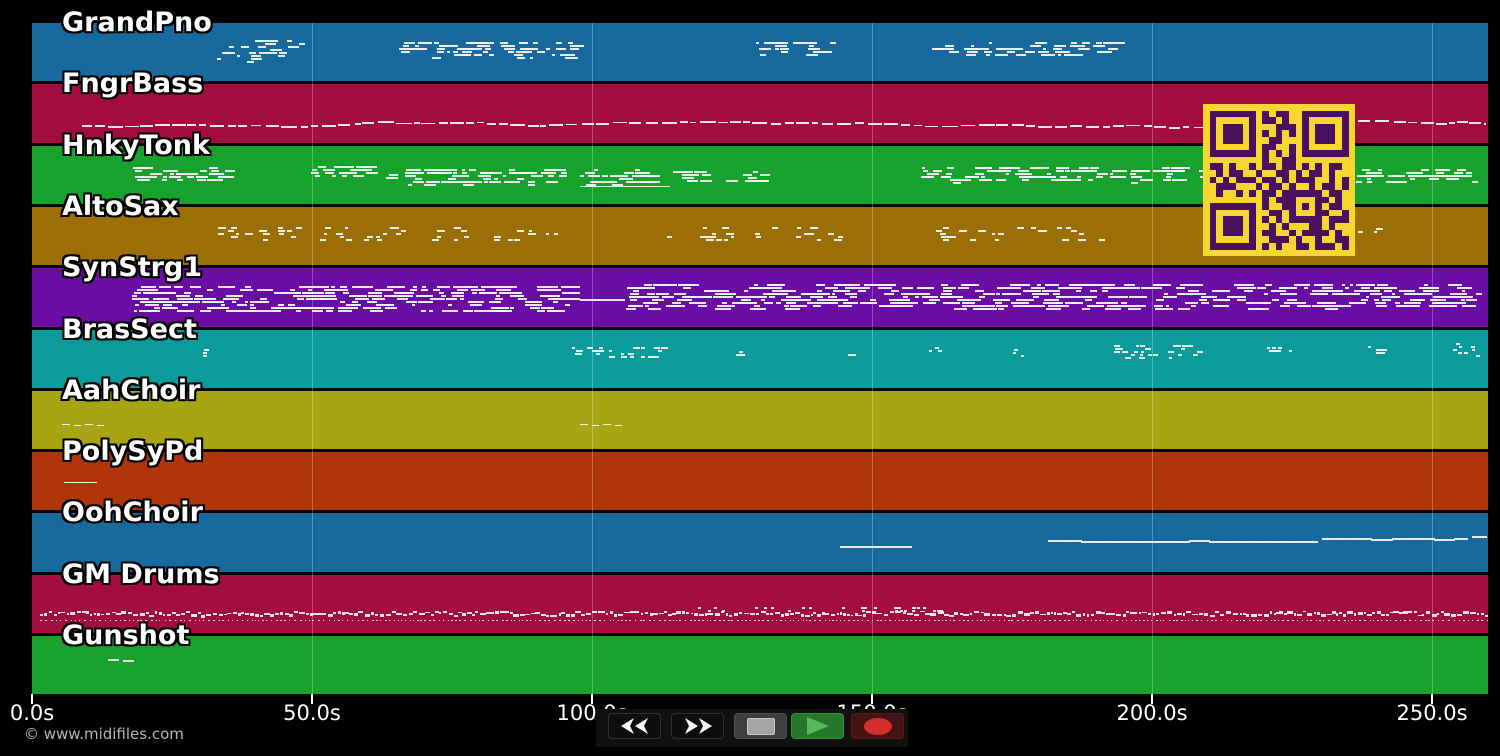  What do you see at coordinates (817, 726) in the screenshot?
I see `play-button` at bounding box center [817, 726].